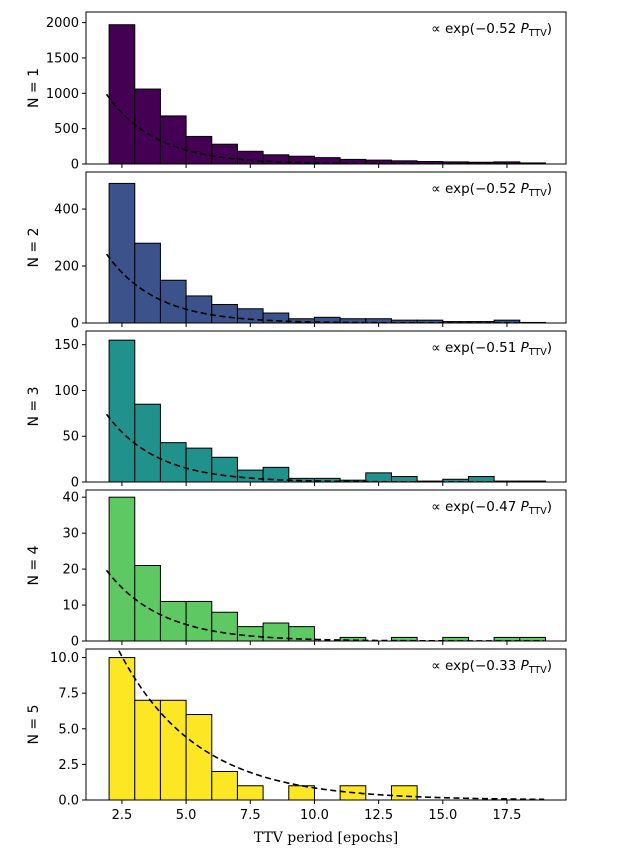 The image size is (638, 850). Describe the element at coordinates (62, 94) in the screenshot. I see `y-tick-label: 1000` at that location.